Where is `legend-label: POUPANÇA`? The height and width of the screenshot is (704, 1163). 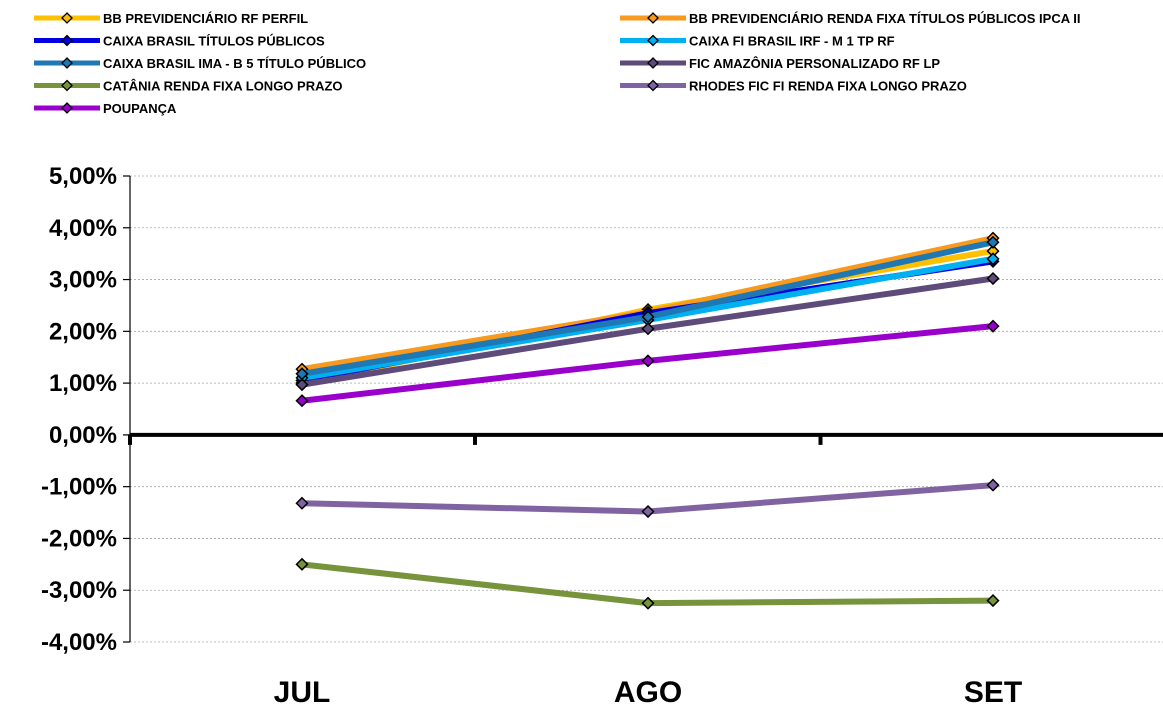
legend-label: POUPANÇA is located at coordinates (140, 108).